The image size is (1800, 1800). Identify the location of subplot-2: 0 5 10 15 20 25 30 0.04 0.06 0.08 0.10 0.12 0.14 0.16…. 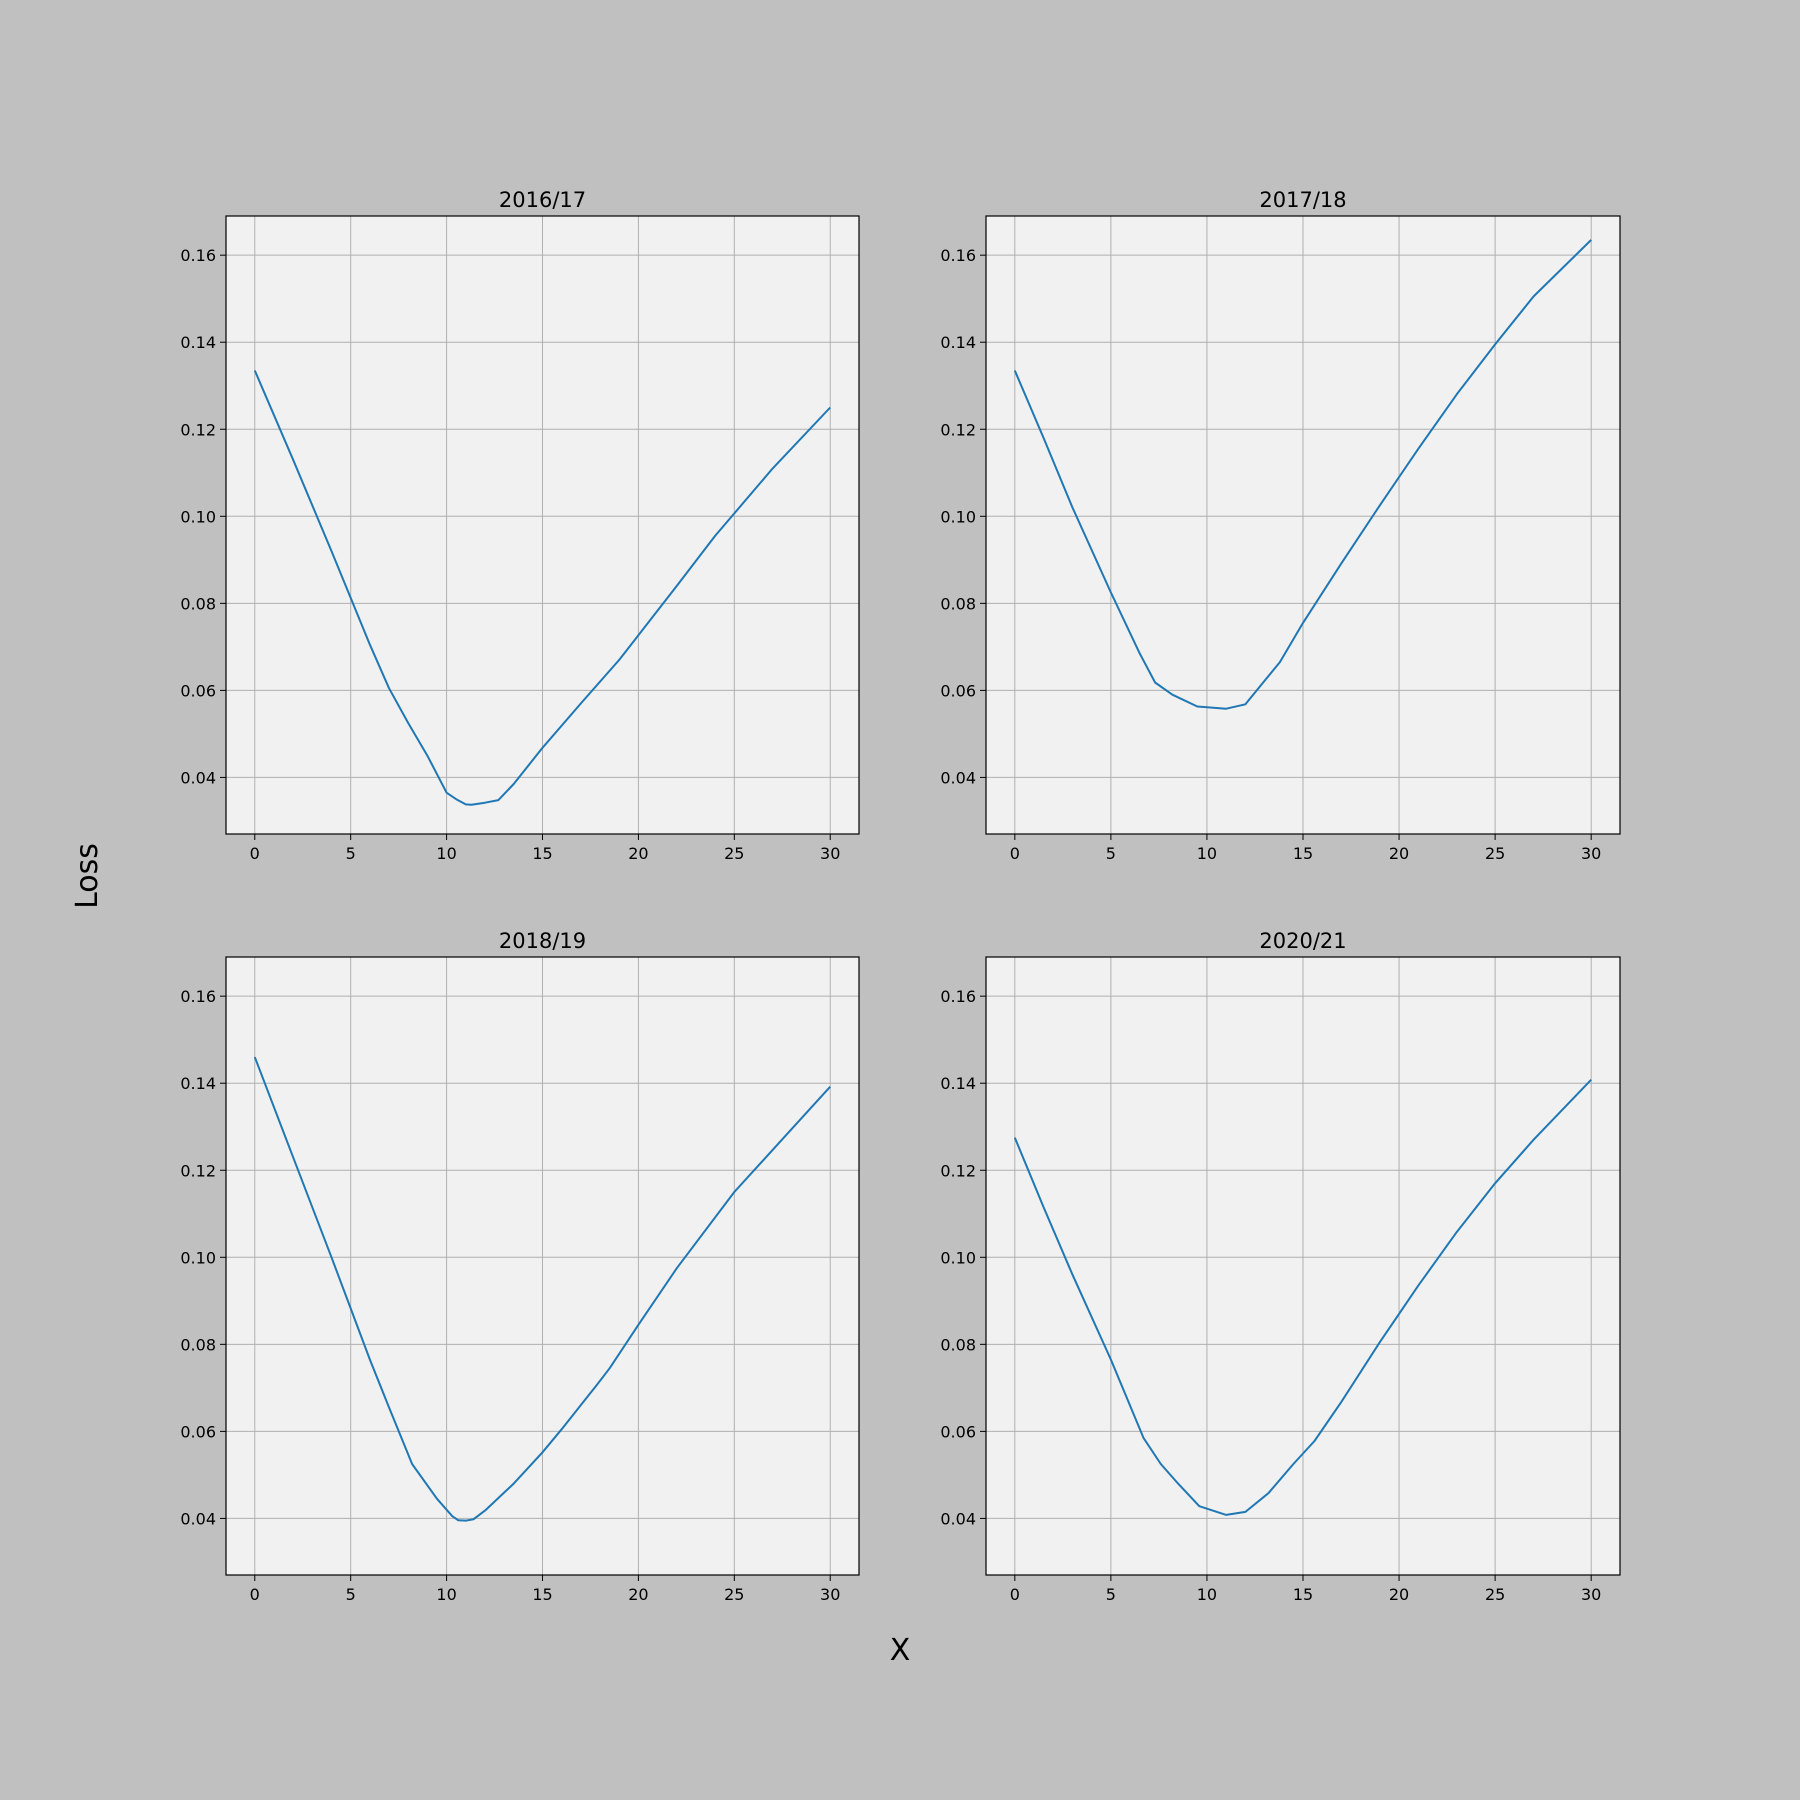
(1280, 525).